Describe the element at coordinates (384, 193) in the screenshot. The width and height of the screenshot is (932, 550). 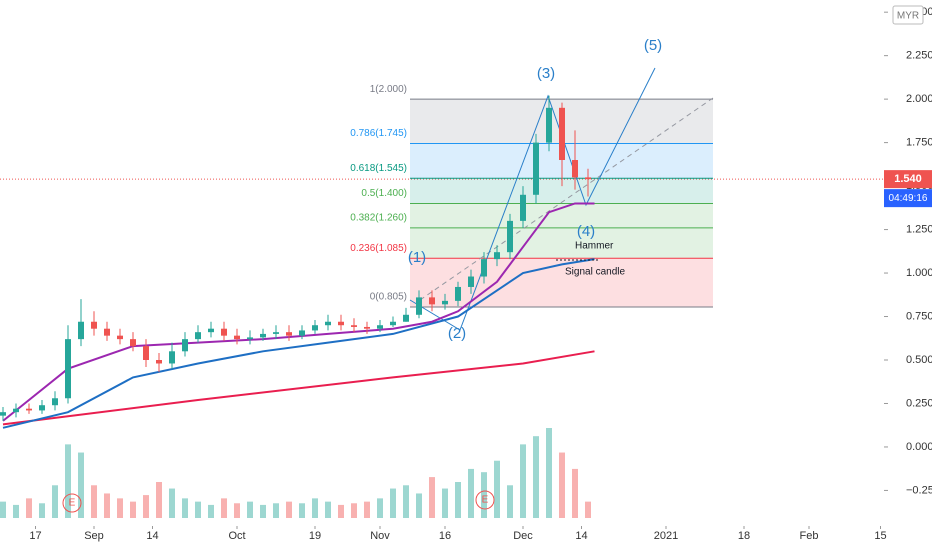
I see `fib-label: 0.5(1.400)` at that location.